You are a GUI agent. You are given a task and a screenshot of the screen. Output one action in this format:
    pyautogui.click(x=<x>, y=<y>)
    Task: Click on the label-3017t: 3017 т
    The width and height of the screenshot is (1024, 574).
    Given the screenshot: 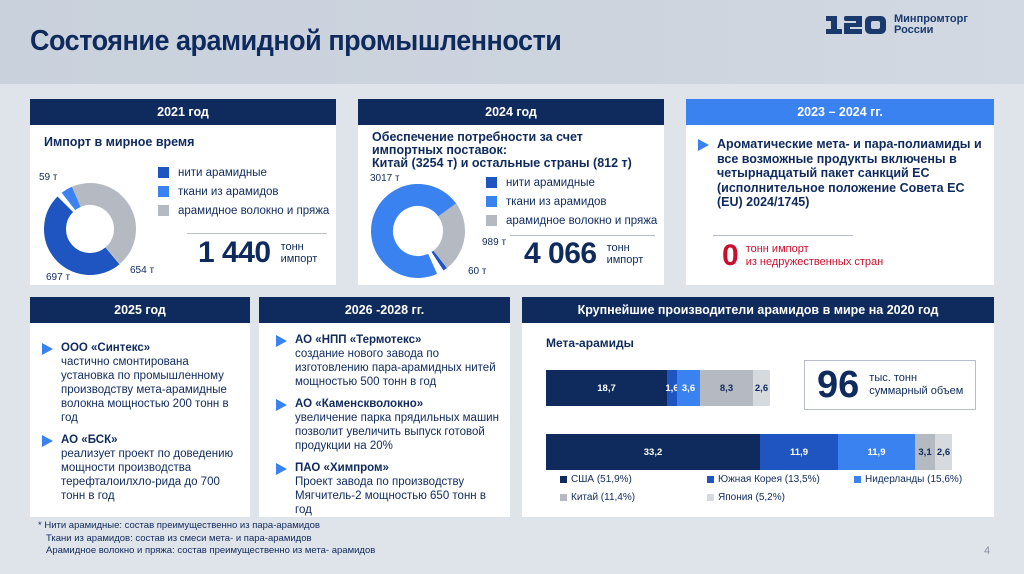 What is the action you would take?
    pyautogui.click(x=385, y=178)
    